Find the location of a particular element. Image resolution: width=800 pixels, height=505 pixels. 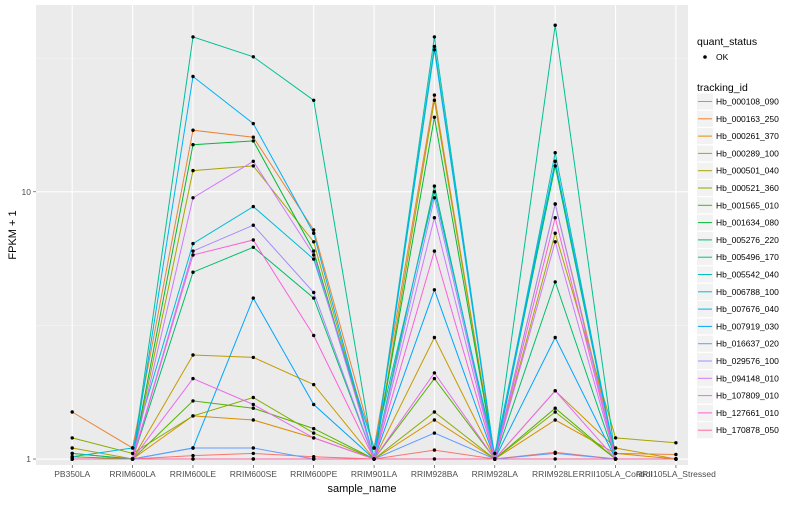

legend-label: Hb_016637_020 is located at coordinates (747, 344).